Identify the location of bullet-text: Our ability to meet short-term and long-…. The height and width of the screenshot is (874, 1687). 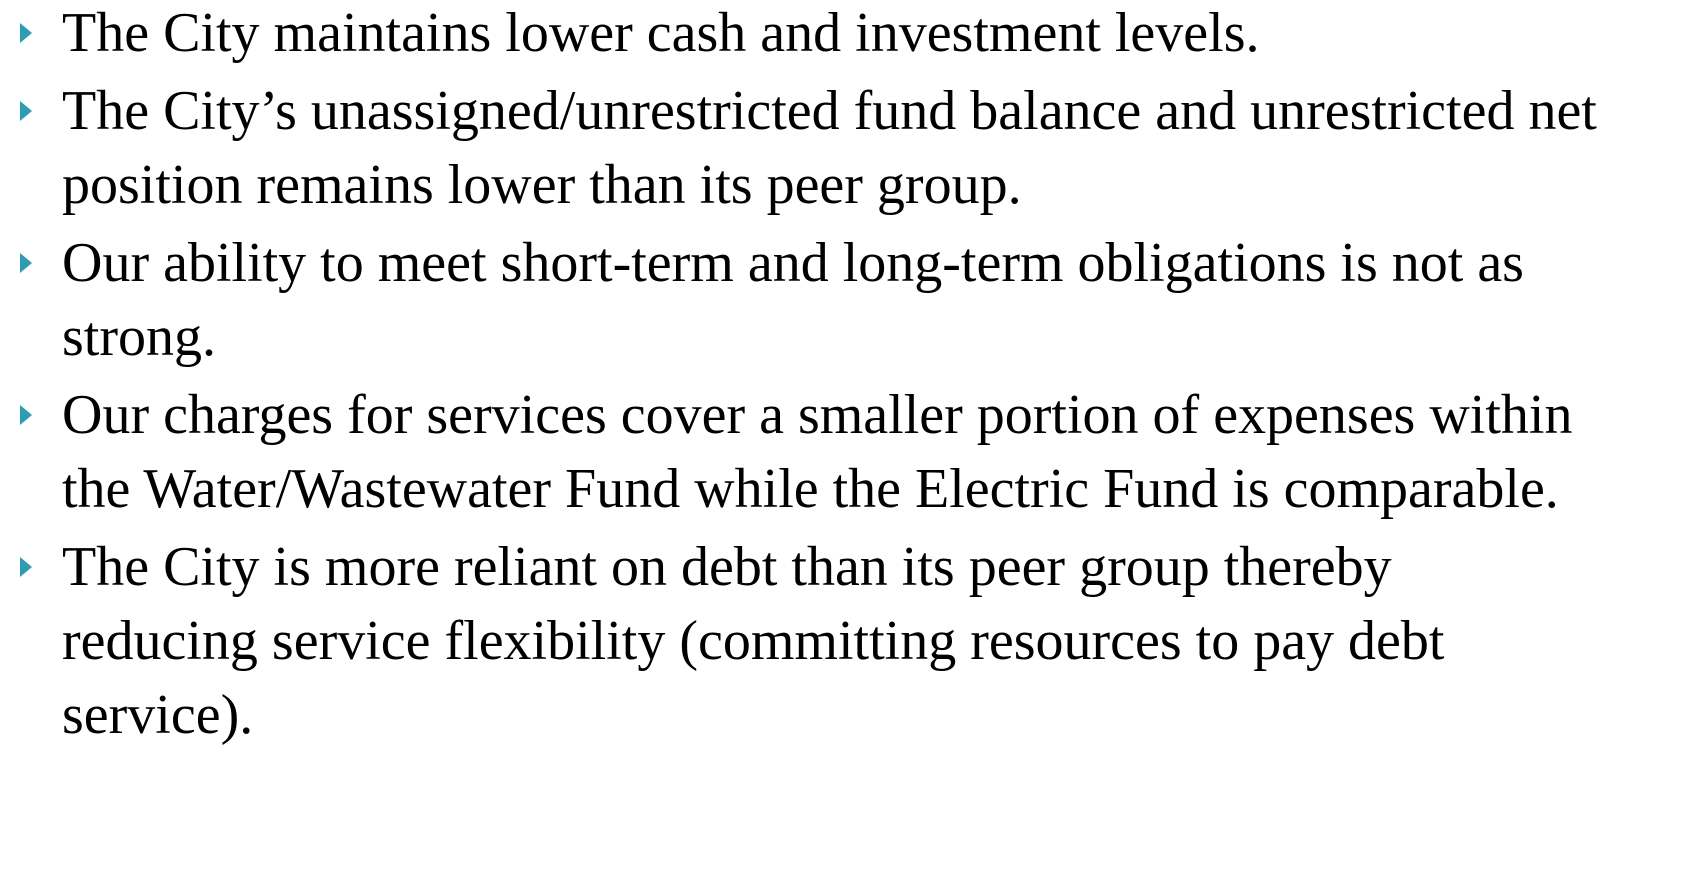
(793, 300).